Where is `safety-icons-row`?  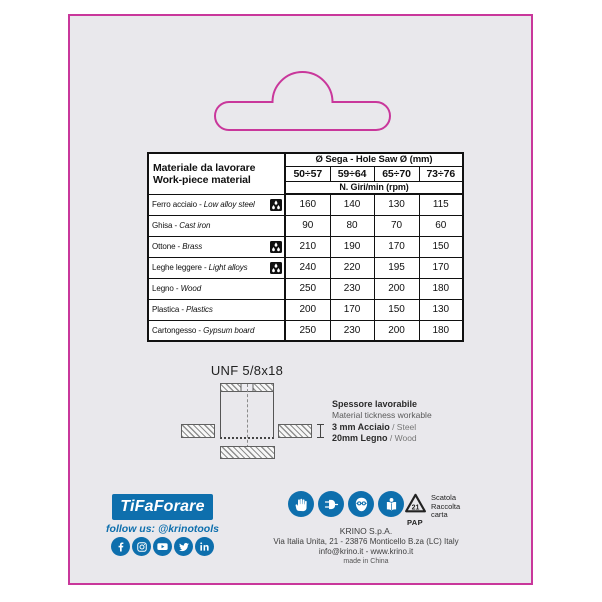
safety-icons-row is located at coordinates (346, 504).